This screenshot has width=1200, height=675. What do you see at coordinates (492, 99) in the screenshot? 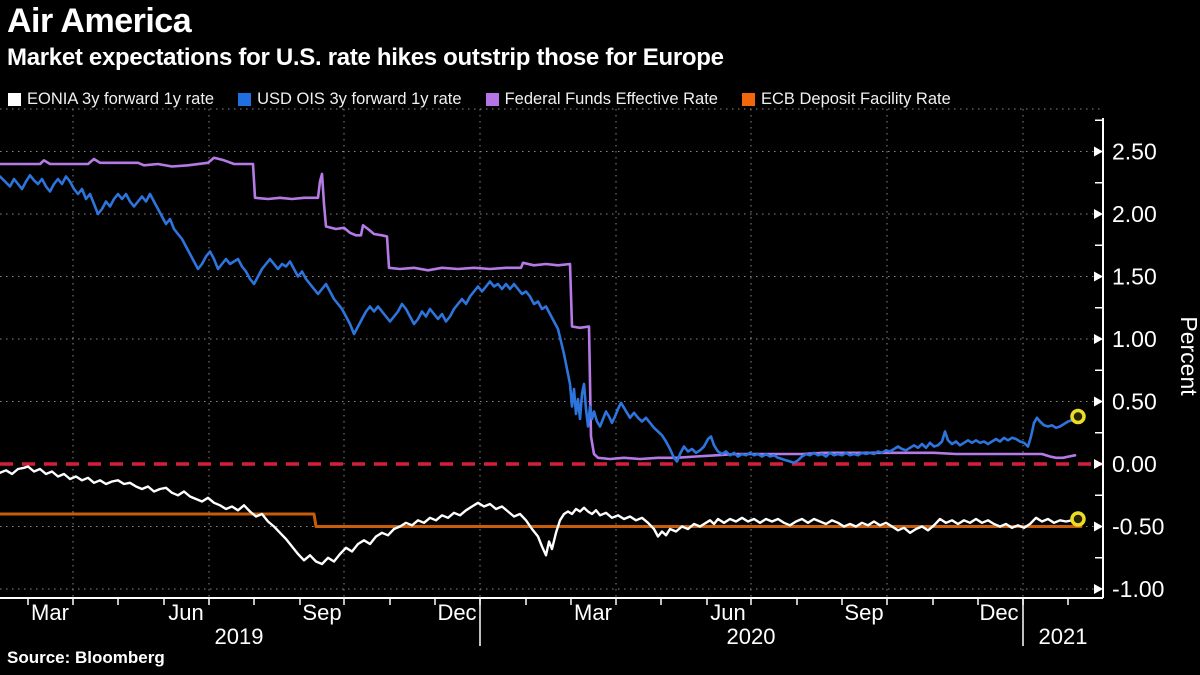
I see `legend-swatch-fed-funds` at bounding box center [492, 99].